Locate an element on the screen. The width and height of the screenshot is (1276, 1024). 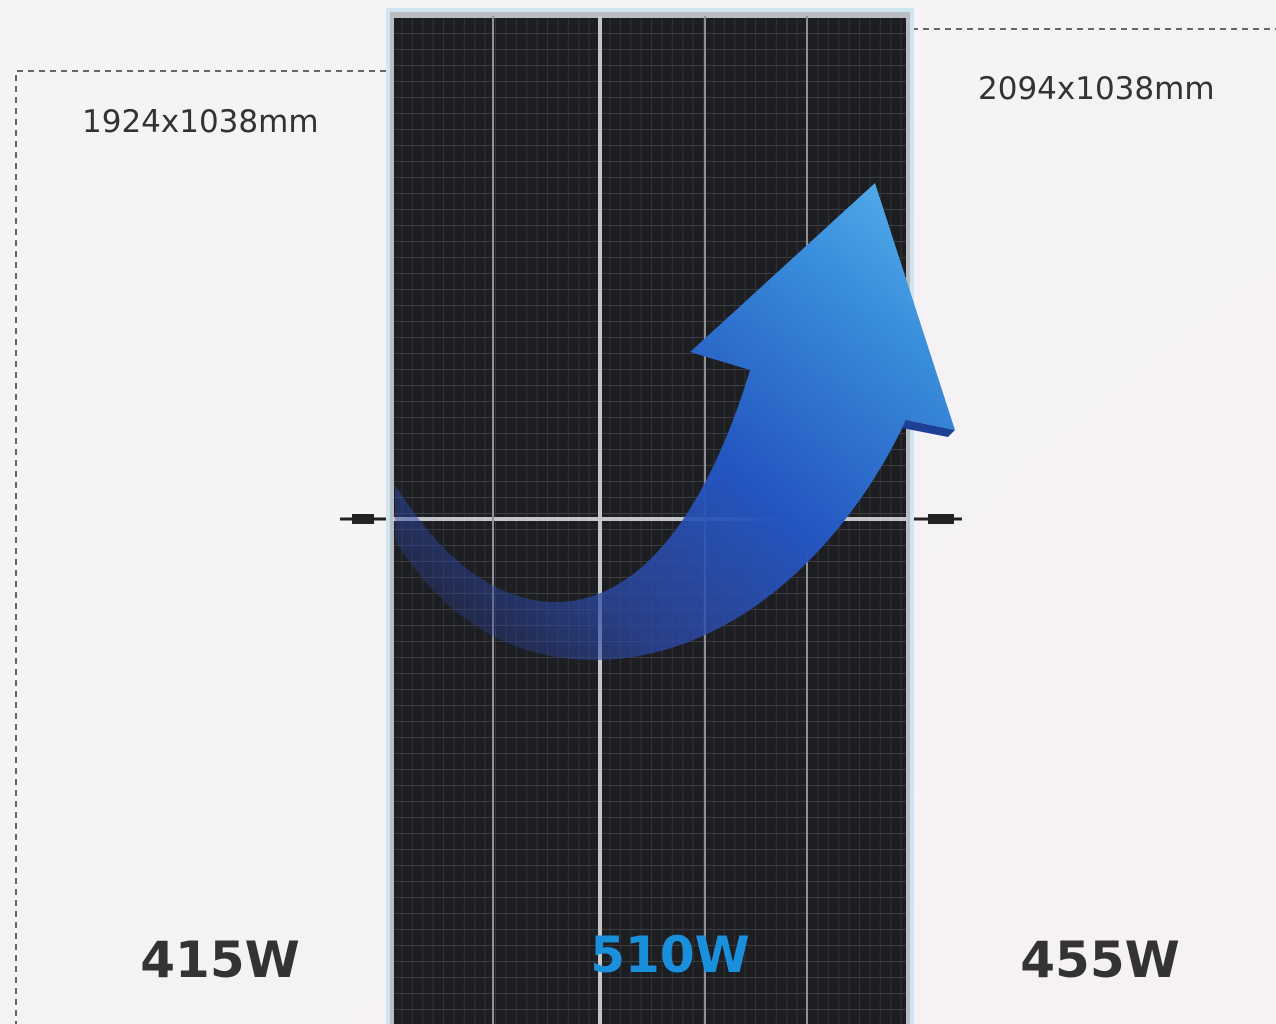
power-center: 510W is located at coordinates (670, 955).